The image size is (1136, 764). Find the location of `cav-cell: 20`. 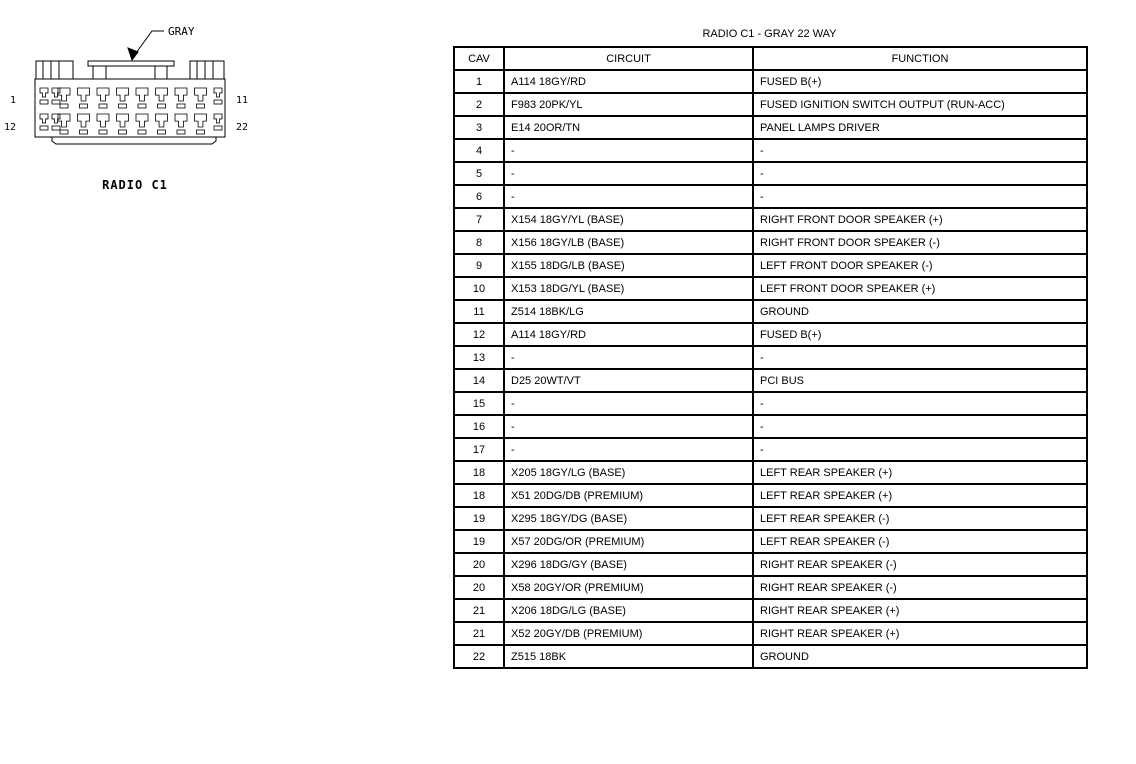

cav-cell: 20 is located at coordinates (479, 587).